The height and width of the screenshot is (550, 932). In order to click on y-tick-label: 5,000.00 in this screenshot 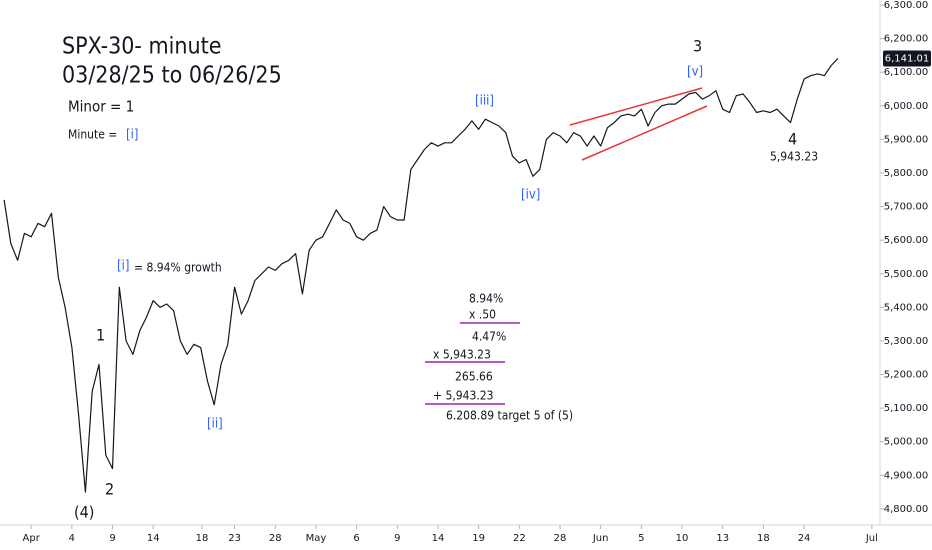, I will do `click(906, 442)`.